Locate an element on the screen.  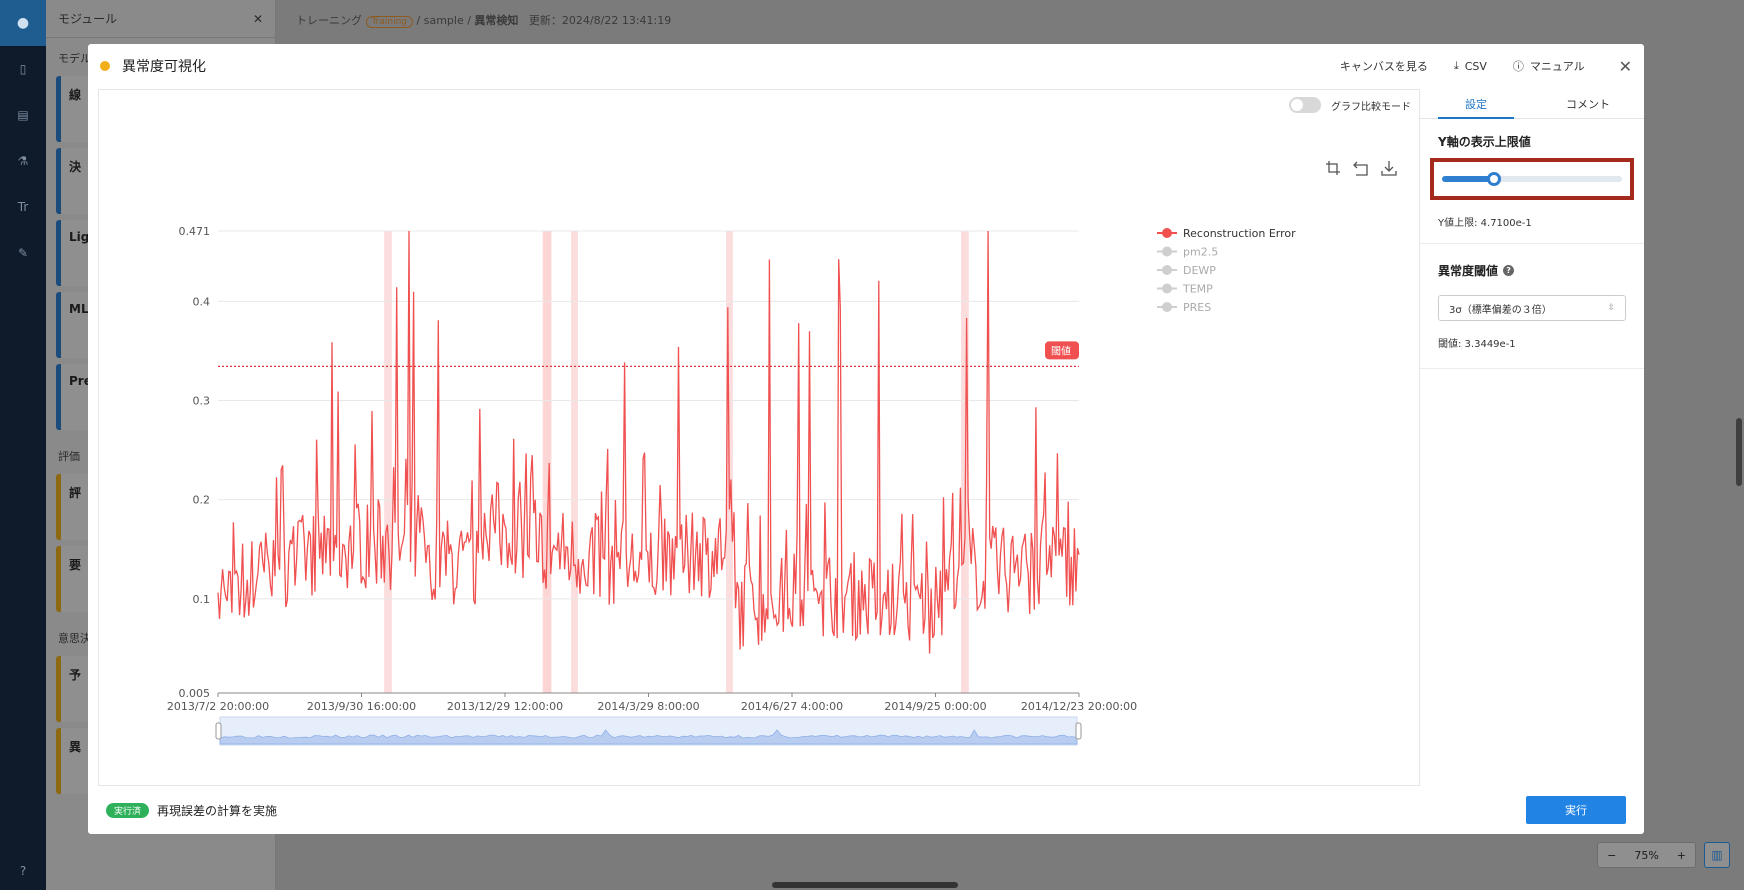
compare-mode: グラフ比較モード is located at coordinates (1350, 105).